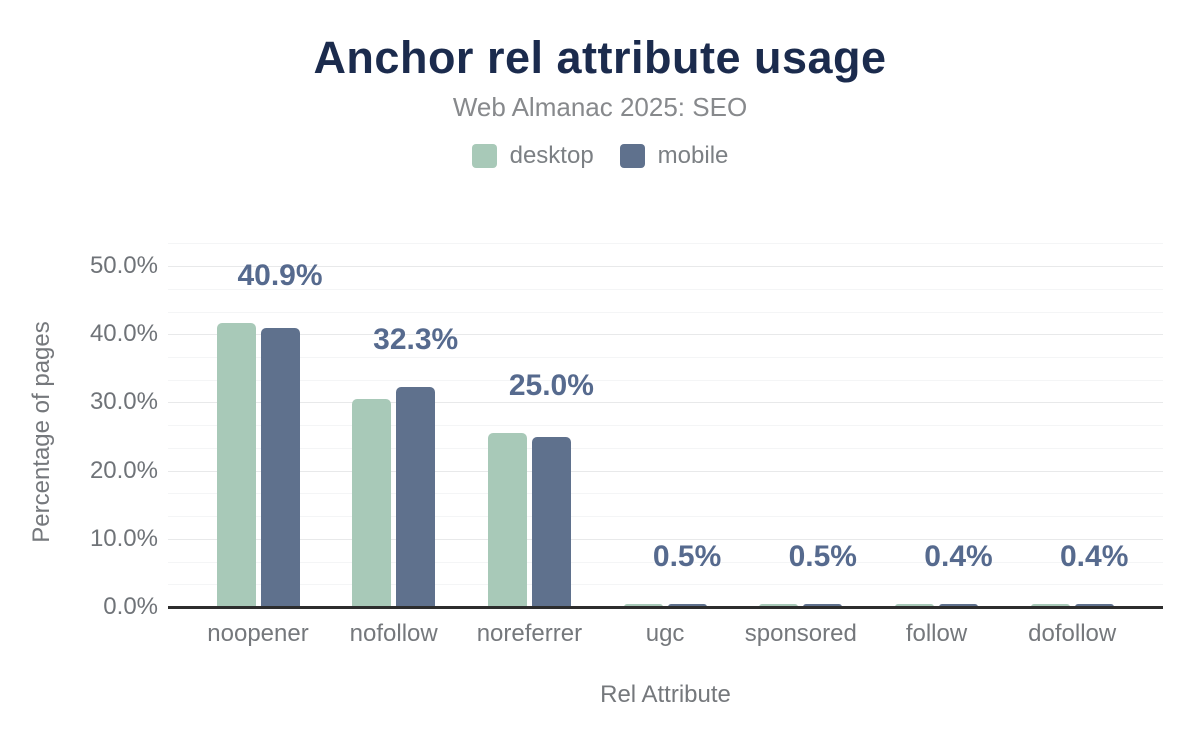  I want to click on chart-title: Anchor rel attribute usage, so click(600, 57).